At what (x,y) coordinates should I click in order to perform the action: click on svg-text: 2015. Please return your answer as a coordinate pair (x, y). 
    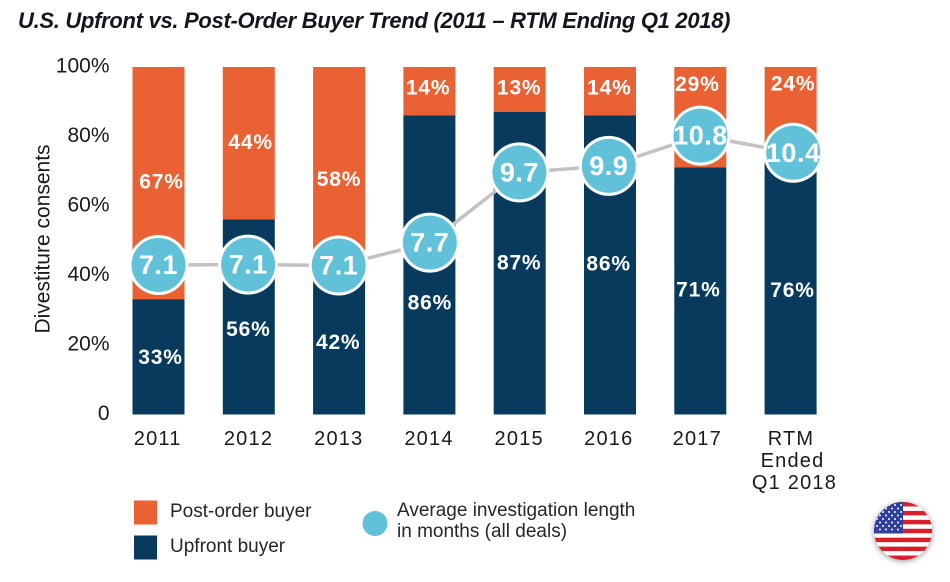
    Looking at the image, I should click on (519, 439).